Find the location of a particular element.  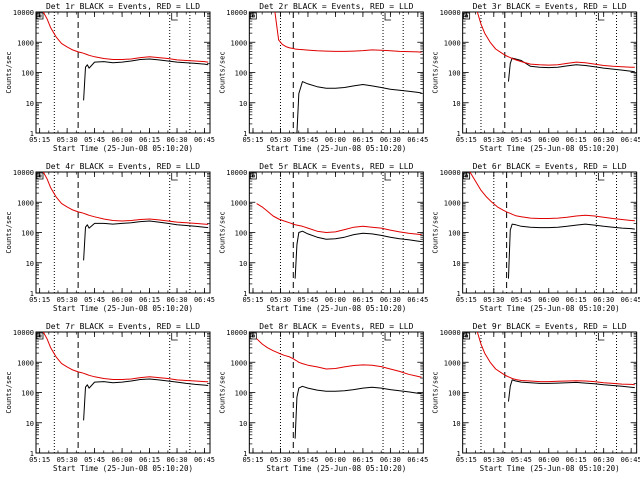

chart-title: Det 5r BLACK = Events, RED = LLD is located at coordinates (336, 166).